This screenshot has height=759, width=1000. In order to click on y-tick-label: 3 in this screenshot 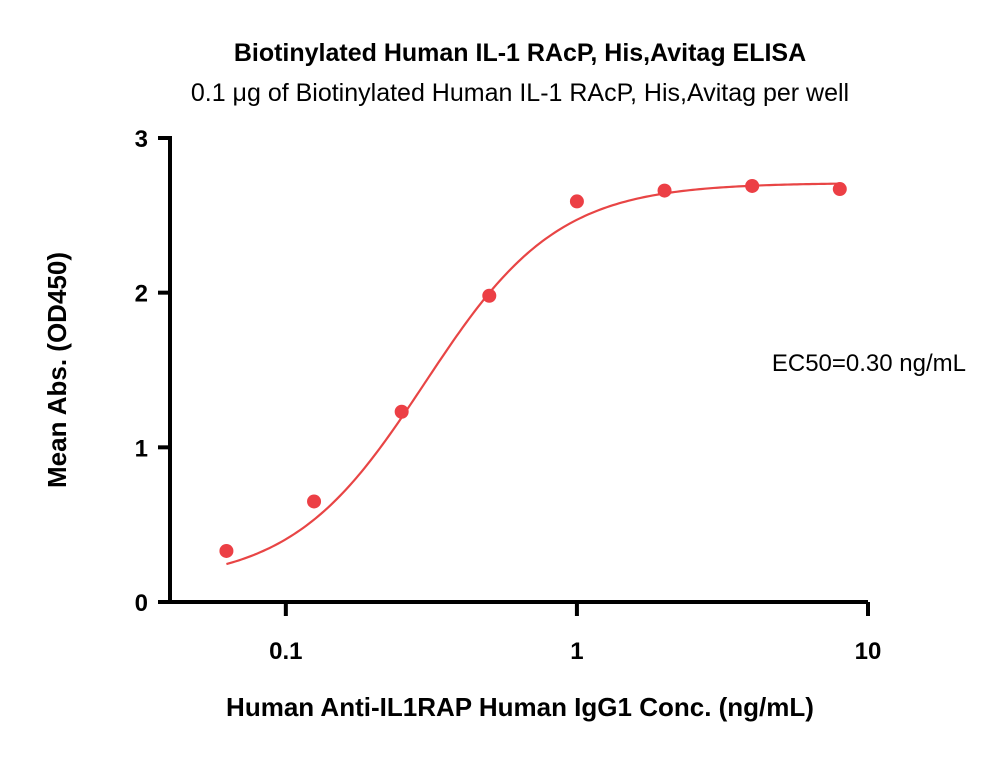, I will do `click(141, 139)`.